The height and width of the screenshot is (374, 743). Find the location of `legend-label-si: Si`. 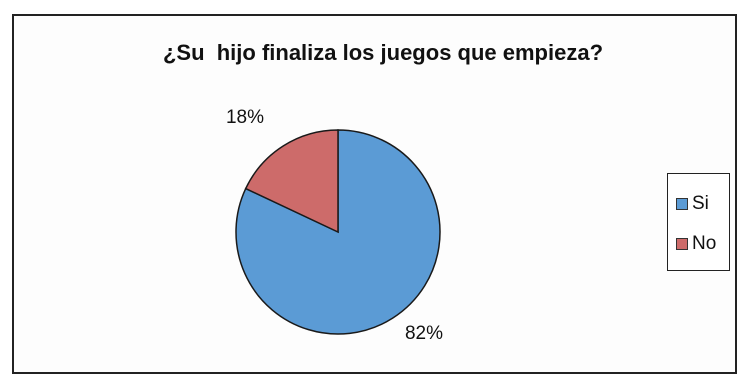

legend-label-si: Si is located at coordinates (700, 203).